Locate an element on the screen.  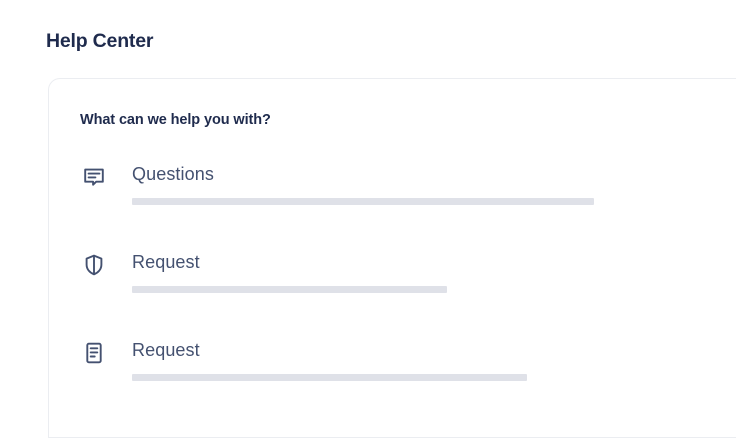
list-item-body: Questions is located at coordinates (434, 183).